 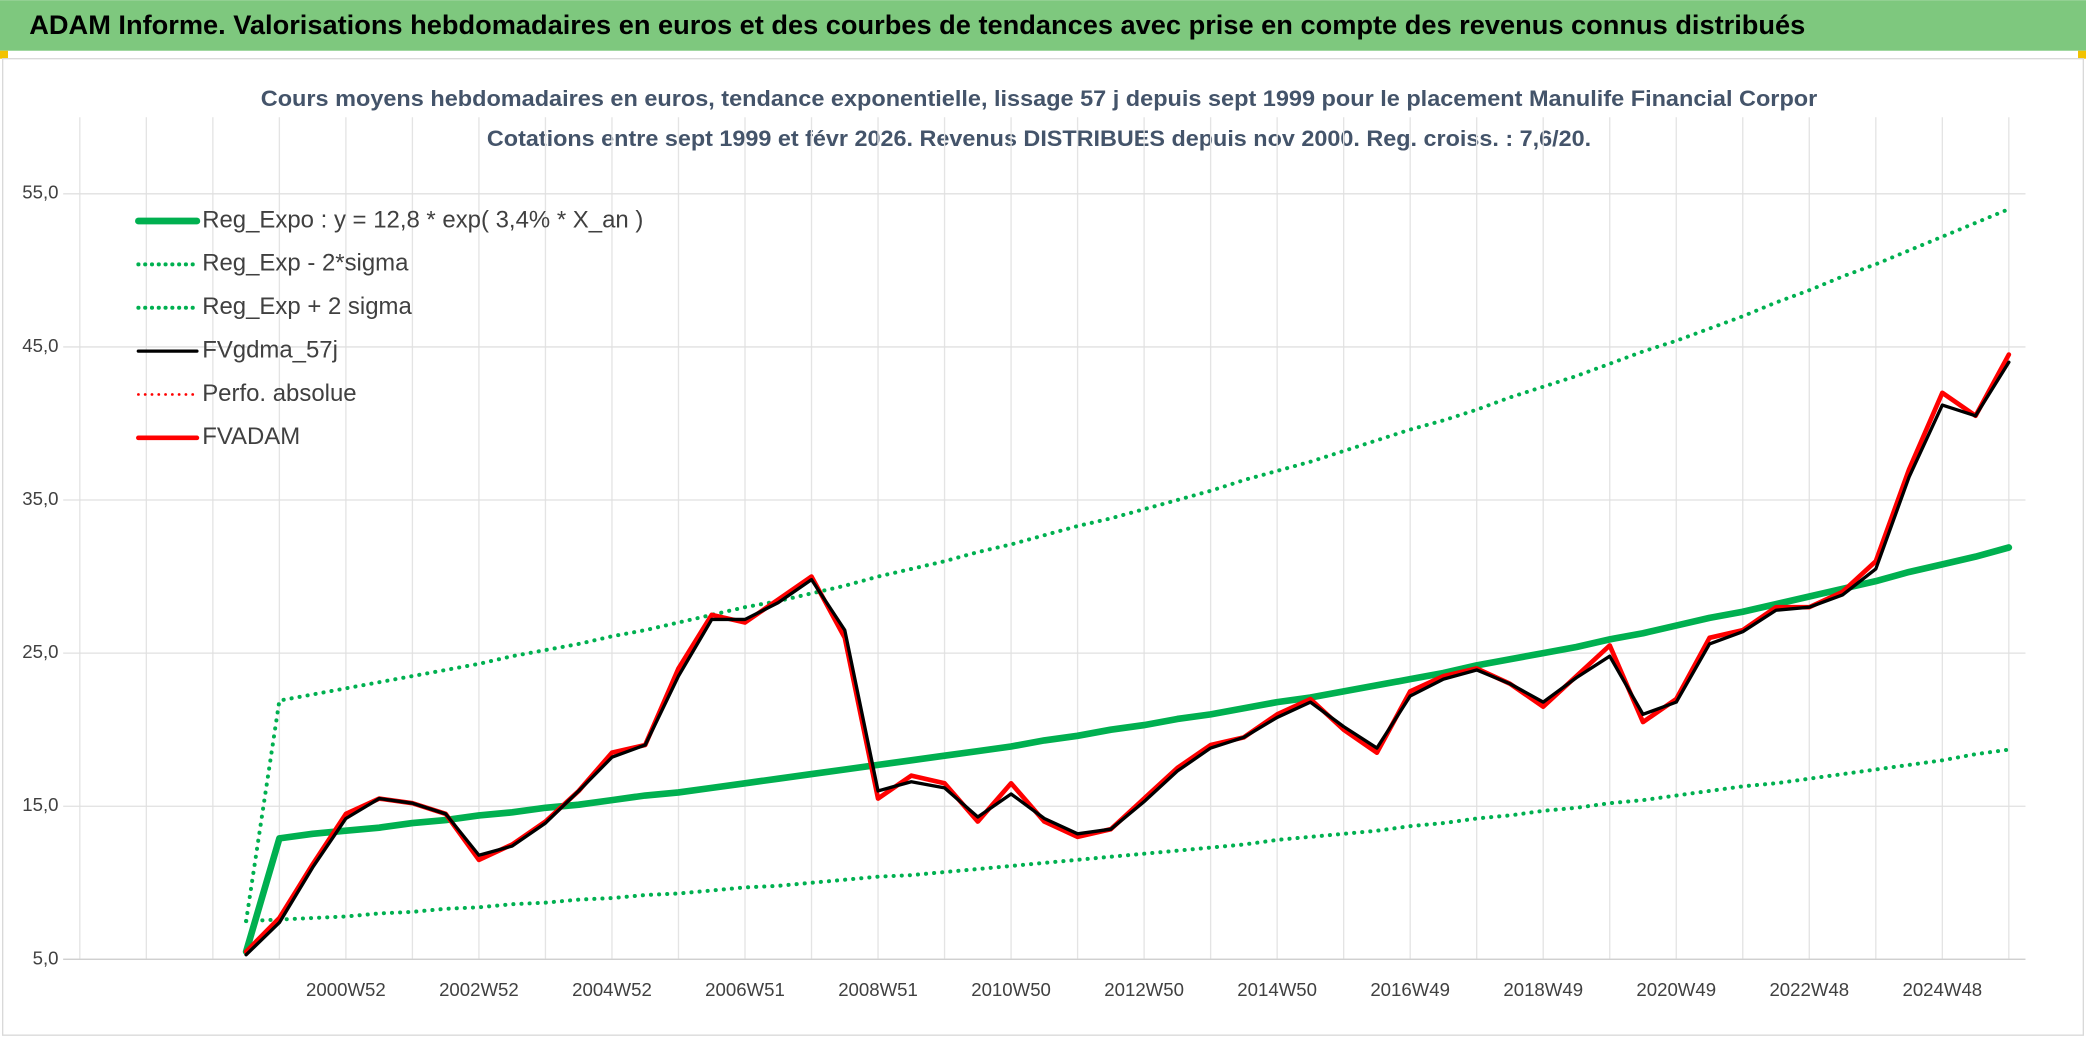 I want to click on y-tick-label: 15,0, so click(x=40, y=804).